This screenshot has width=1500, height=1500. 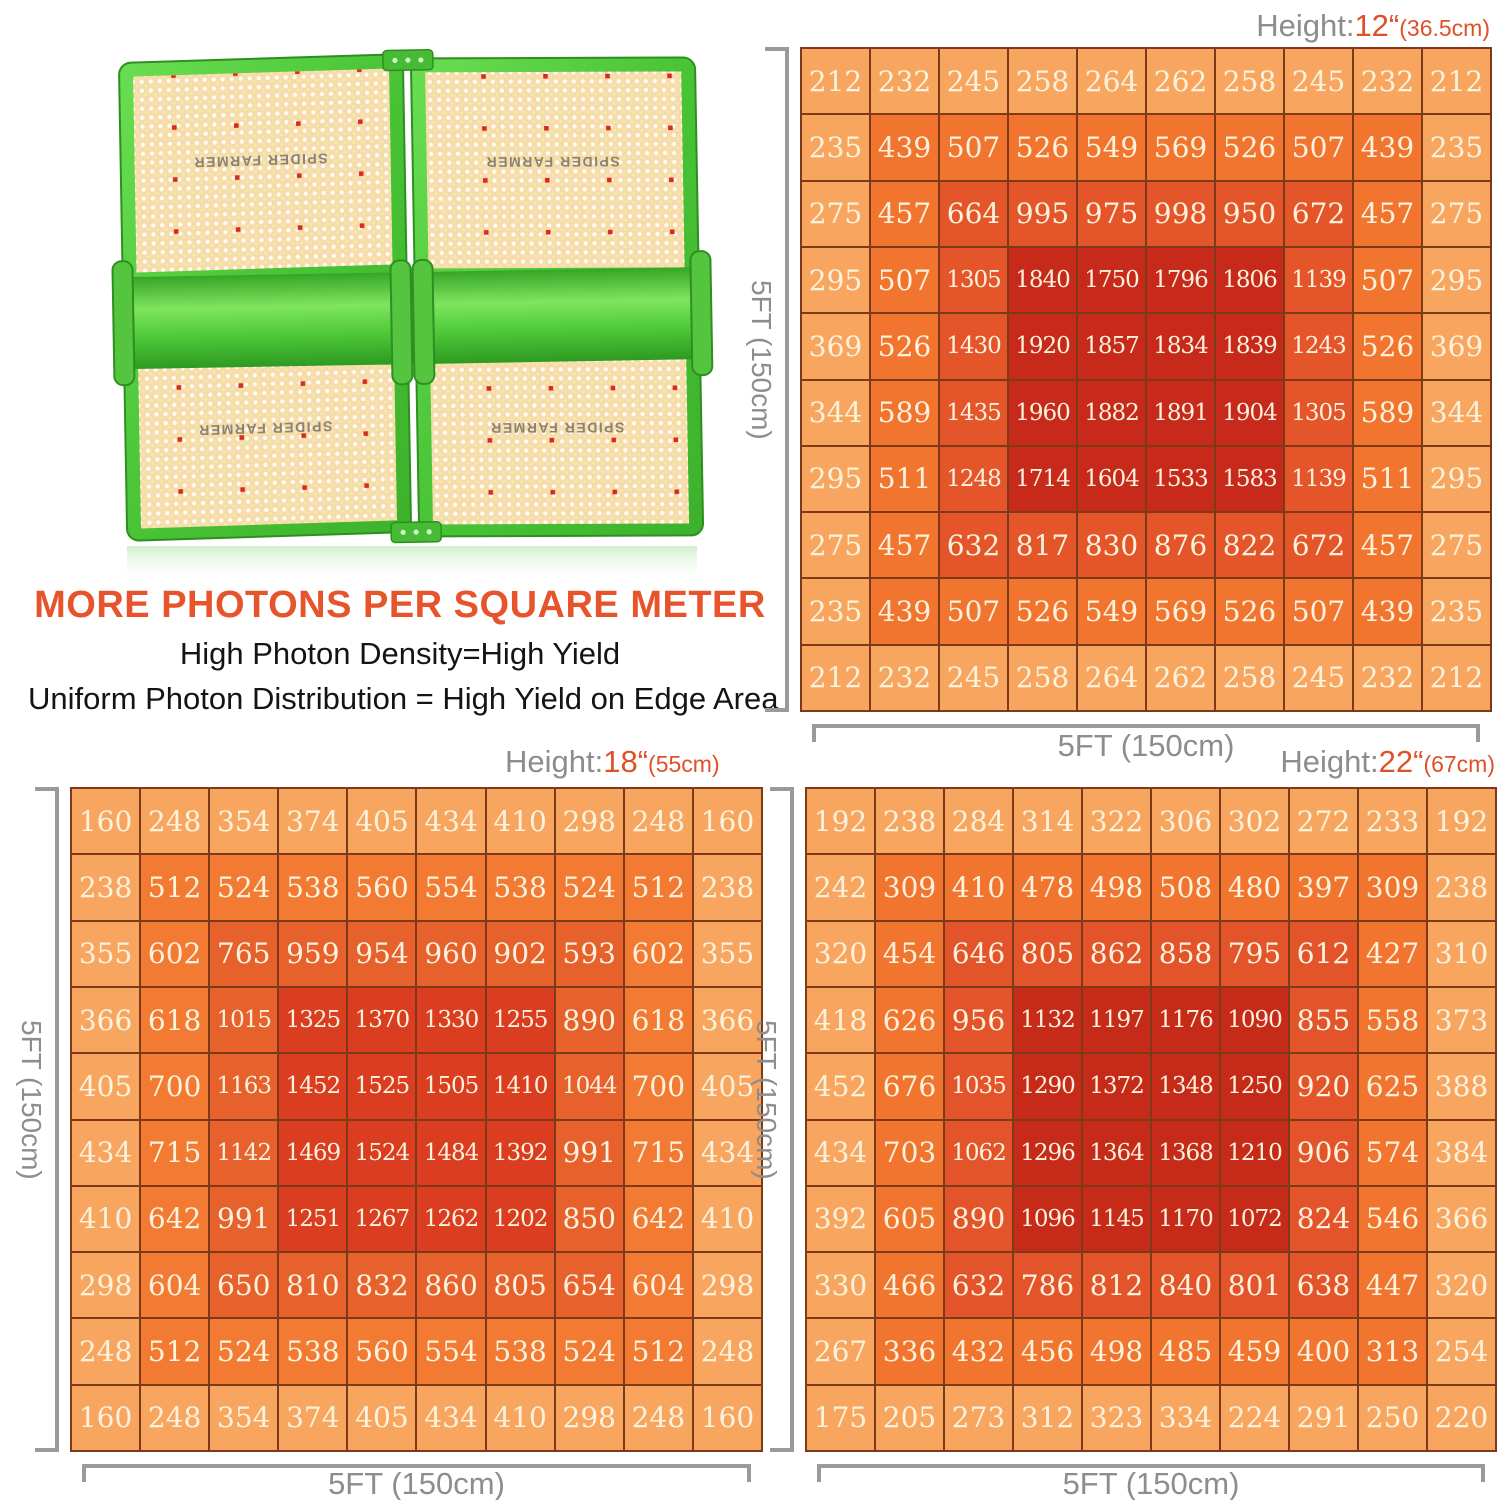 I want to click on ppfd-cell: 485, so click(x=1185, y=1351).